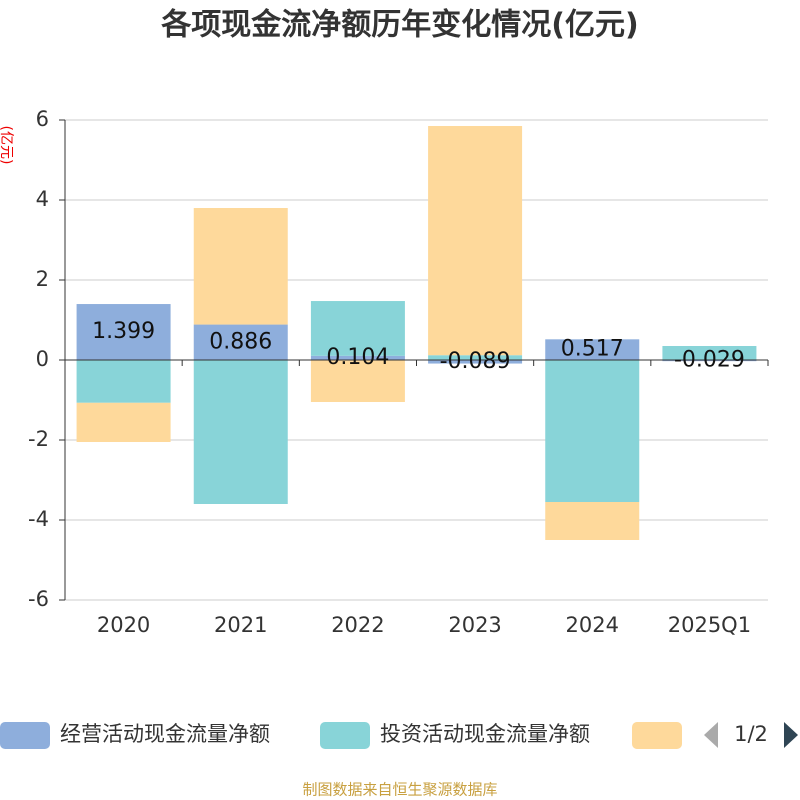 This screenshot has height=800, width=800. I want to click on y-tick-label: 0, so click(42, 359).